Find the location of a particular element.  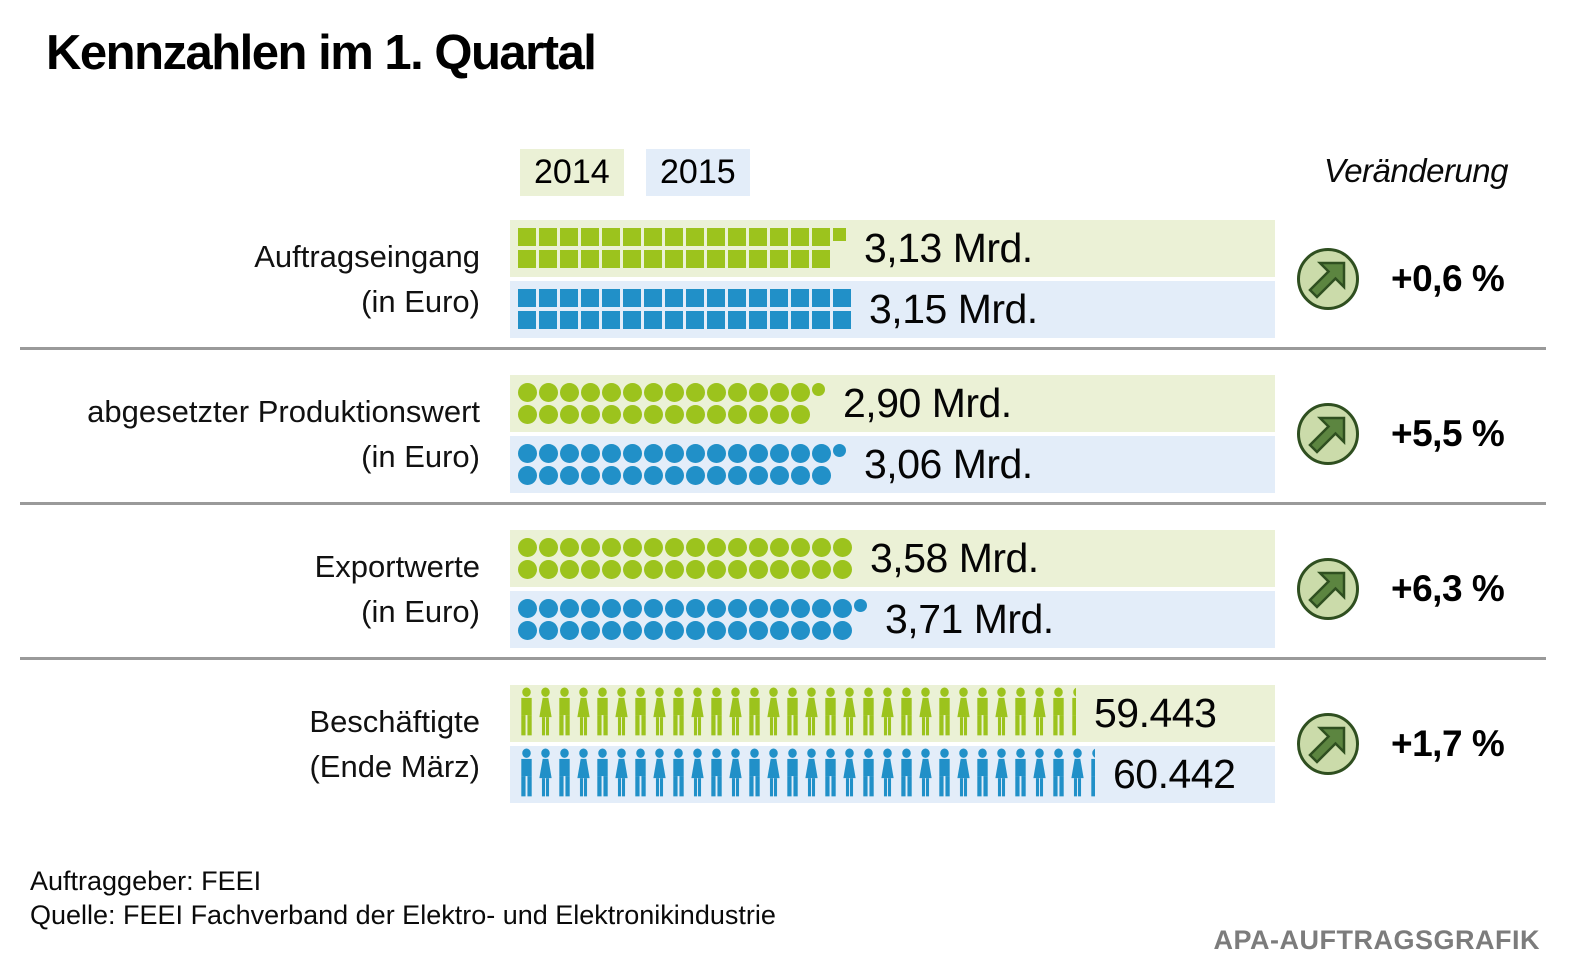

change-percent: +5,5 % is located at coordinates (1448, 433).